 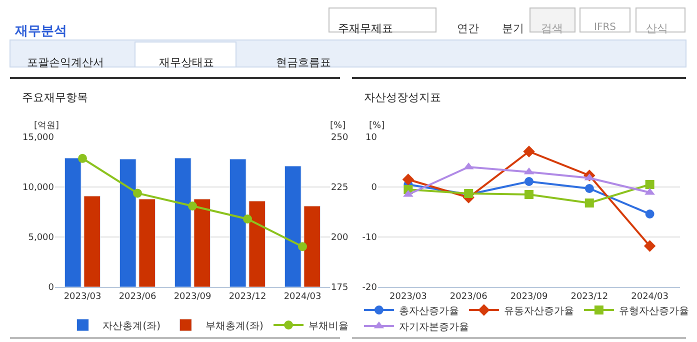 I want to click on y-axis-title: [%], so click(x=377, y=126).